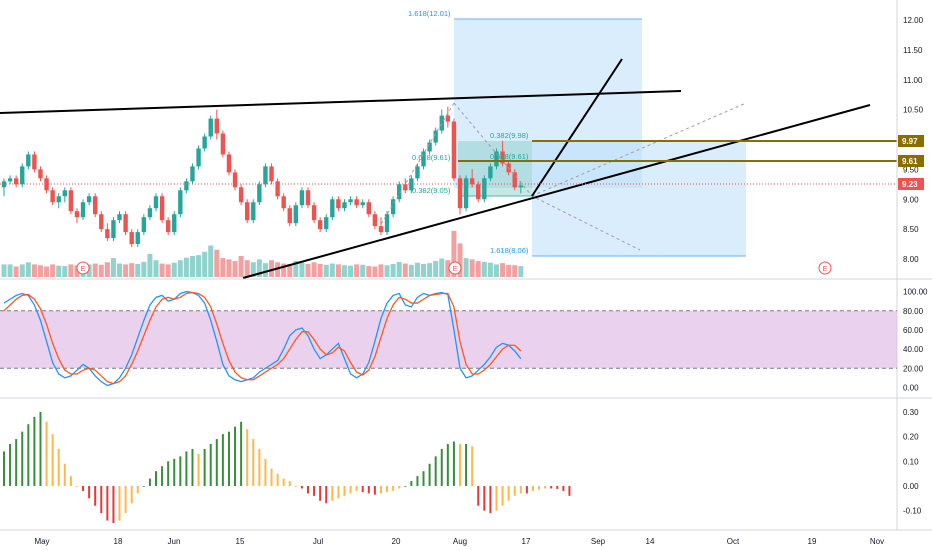 Image resolution: width=932 pixels, height=550 pixels. What do you see at coordinates (911, 412) in the screenshot?
I see `macd-tick-label: 0.30` at bounding box center [911, 412].